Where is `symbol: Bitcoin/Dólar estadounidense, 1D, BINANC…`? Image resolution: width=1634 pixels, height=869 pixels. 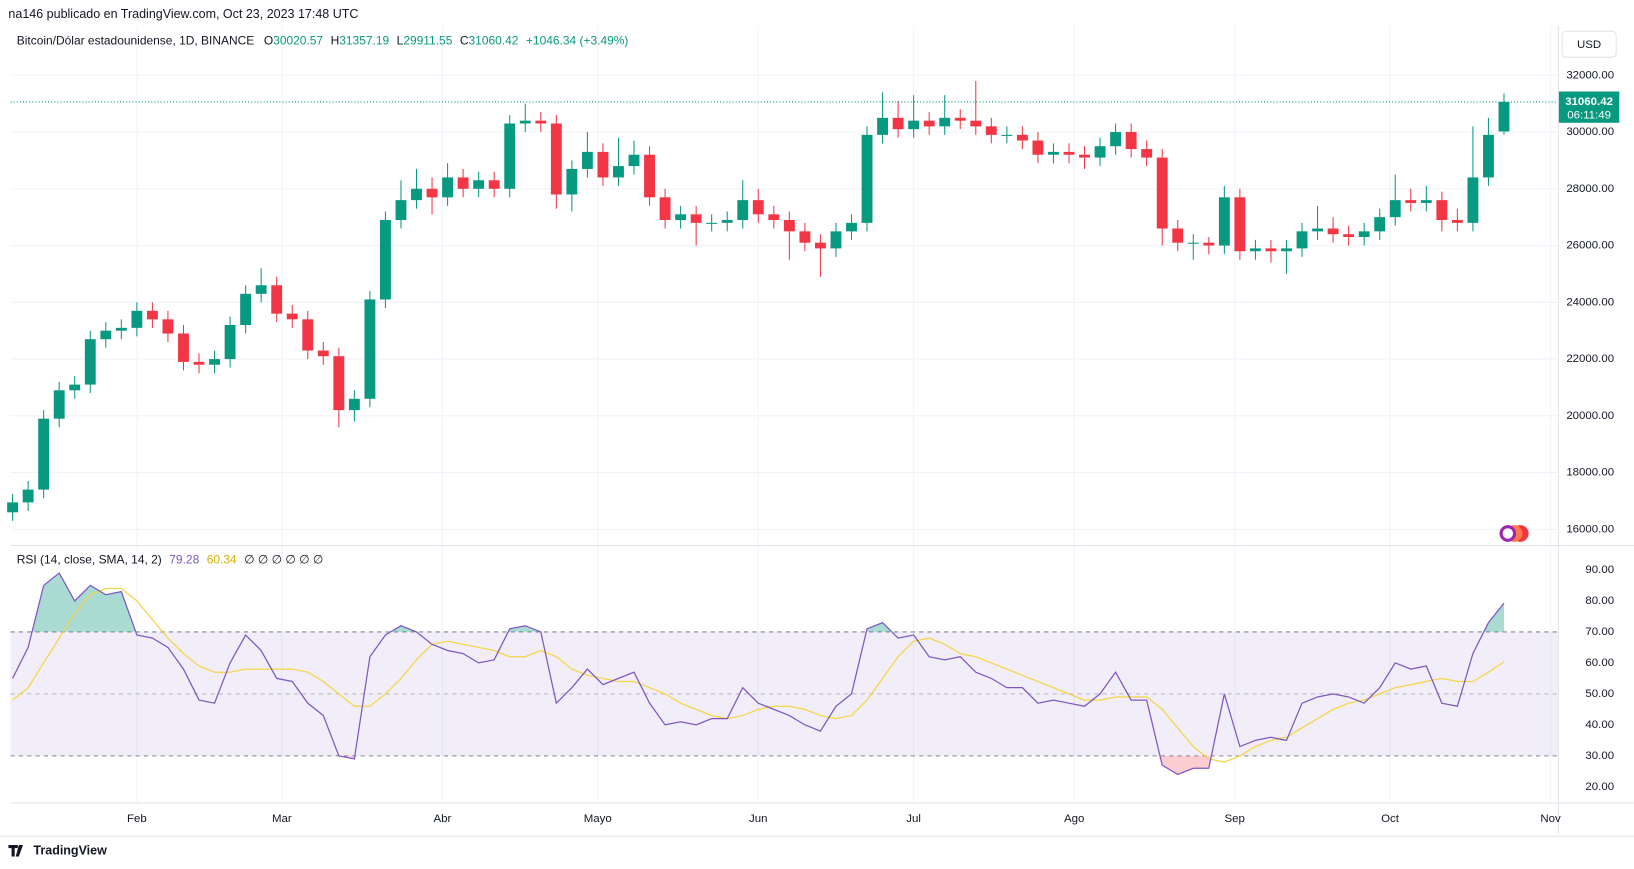
symbol: Bitcoin/Dólar estadounidense, 1D, BINANC… is located at coordinates (136, 41).